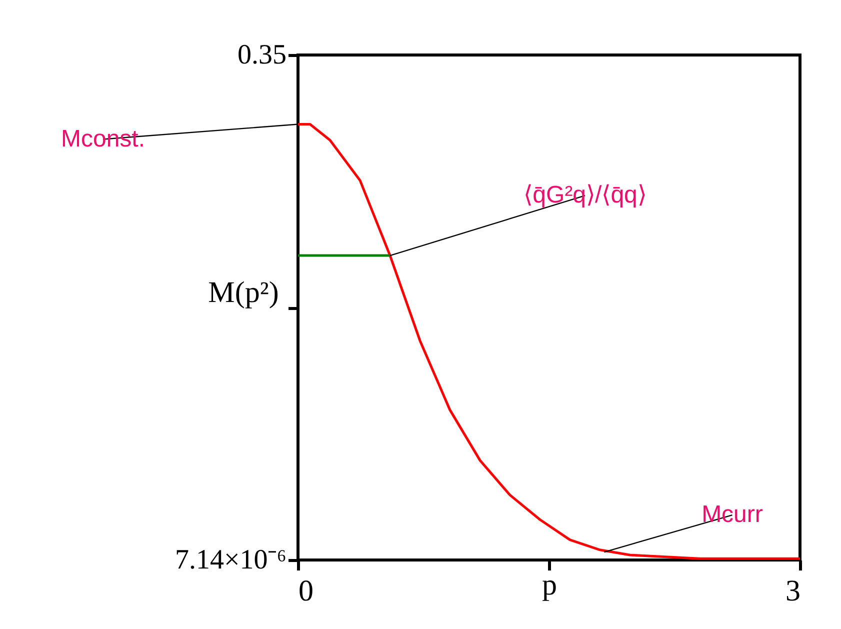  Describe the element at coordinates (793, 591) in the screenshot. I see `x-tick-label: 3` at that location.